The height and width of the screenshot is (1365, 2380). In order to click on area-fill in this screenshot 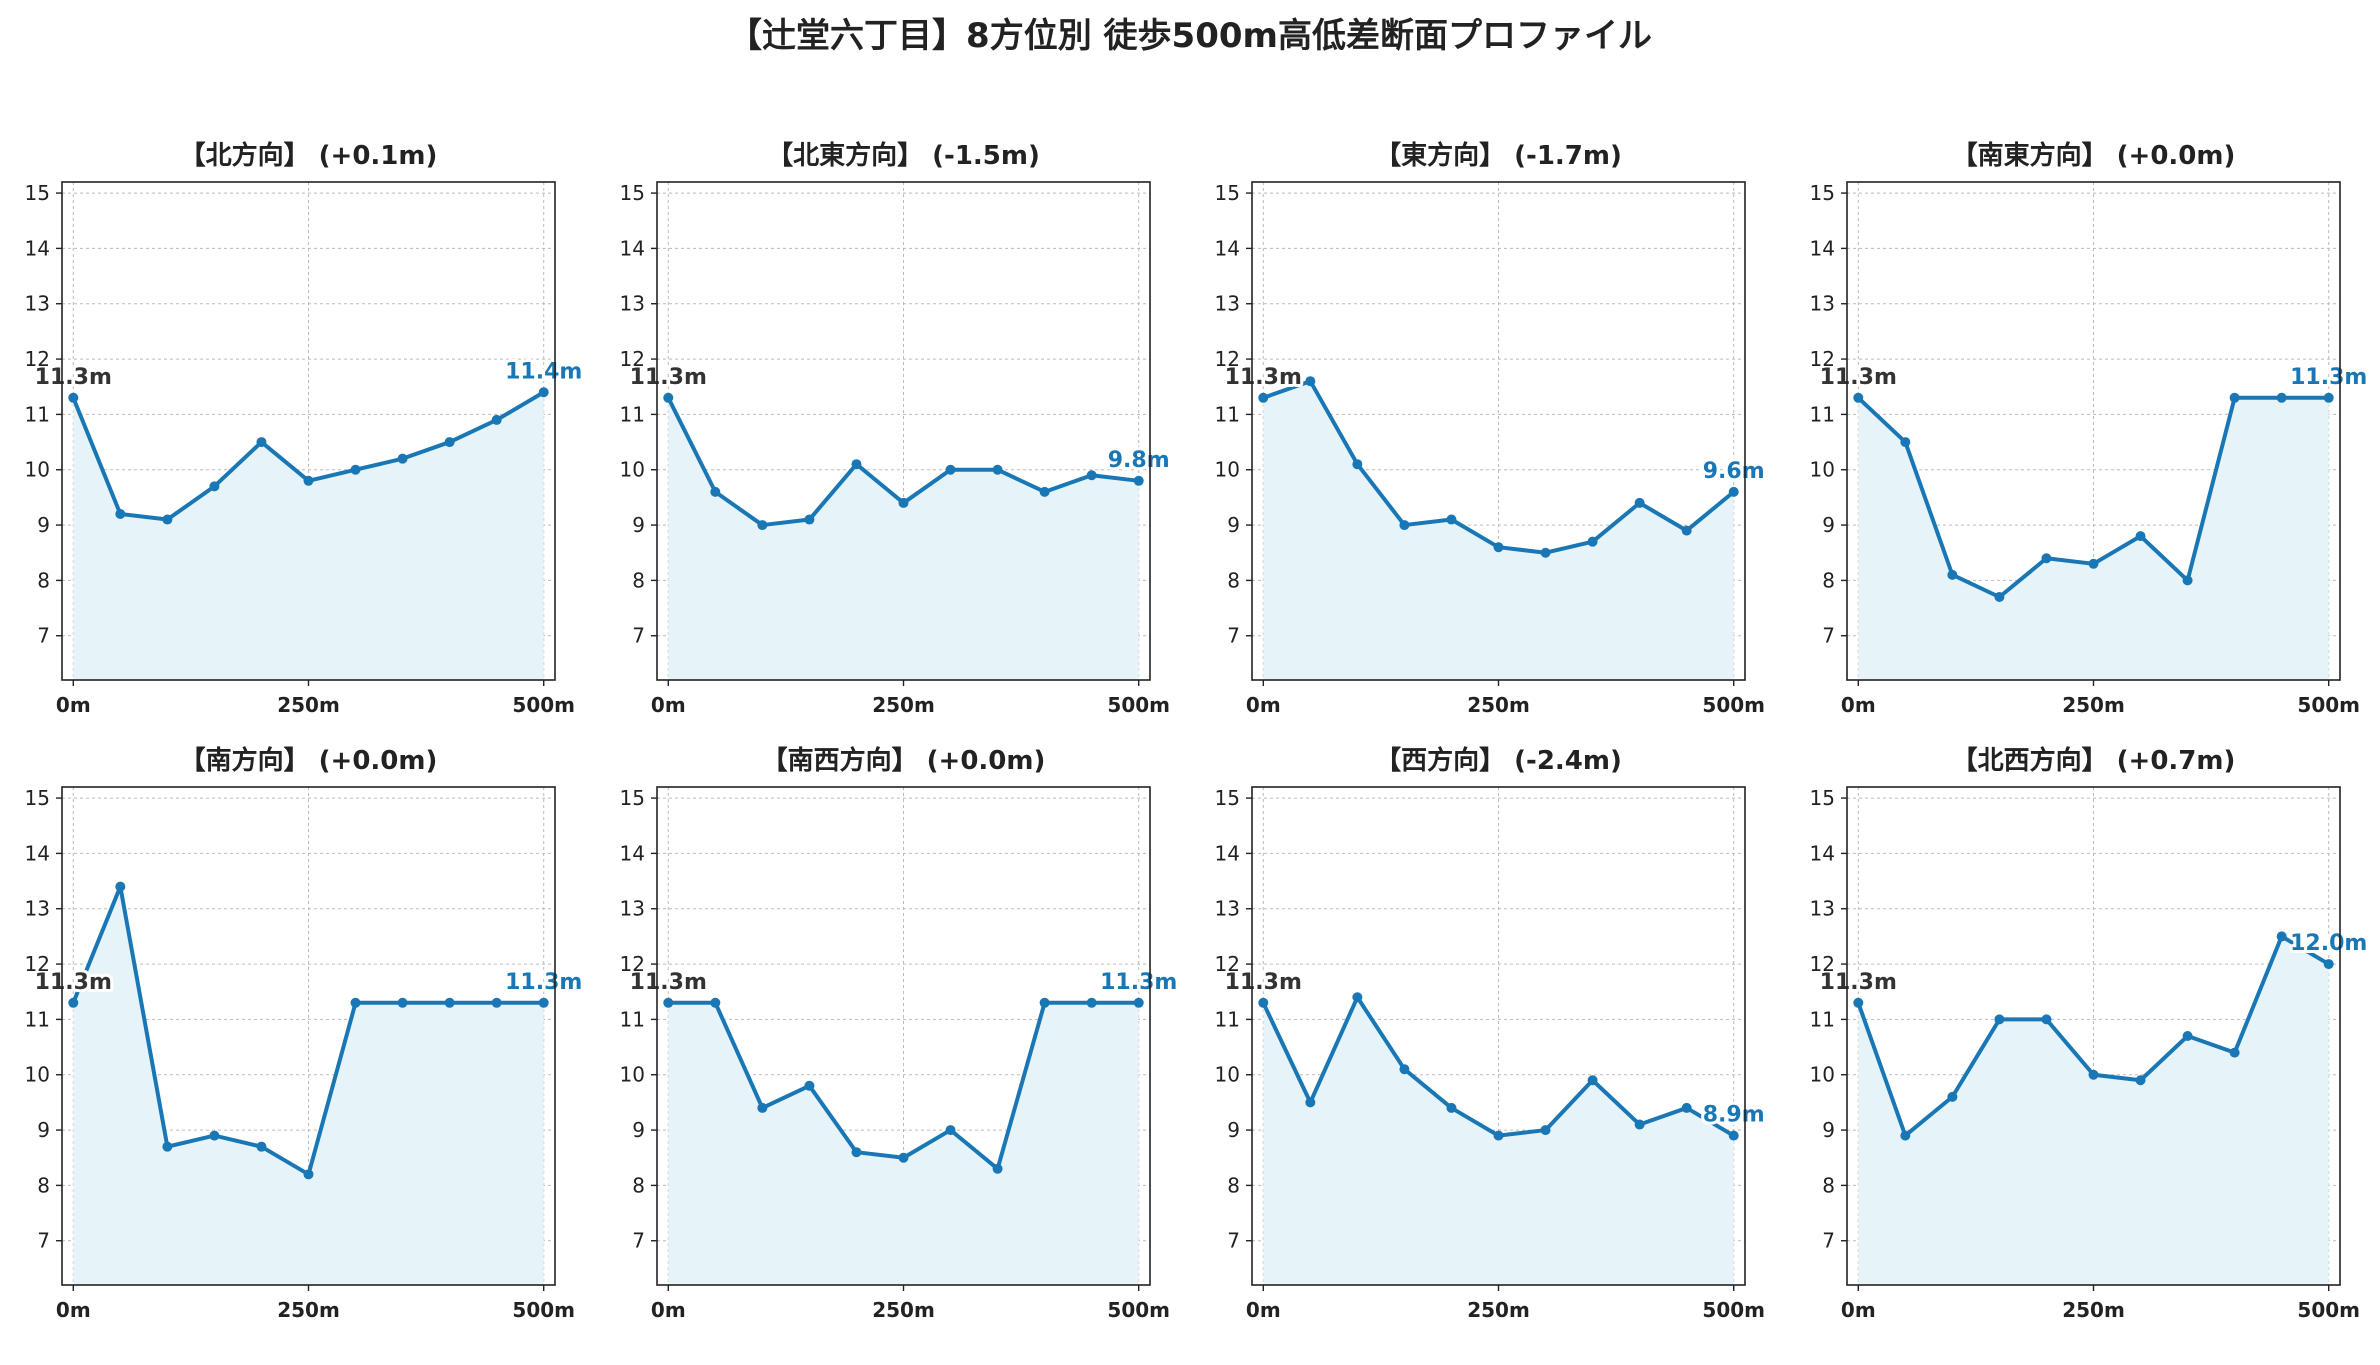, I will do `click(903, 1143)`.